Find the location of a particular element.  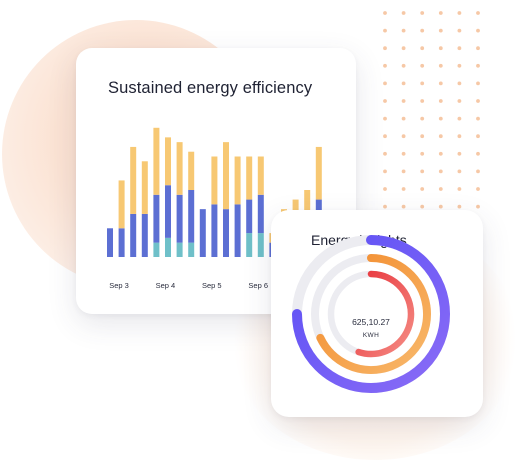

x-tick-label: Sep 6 is located at coordinates (258, 285).